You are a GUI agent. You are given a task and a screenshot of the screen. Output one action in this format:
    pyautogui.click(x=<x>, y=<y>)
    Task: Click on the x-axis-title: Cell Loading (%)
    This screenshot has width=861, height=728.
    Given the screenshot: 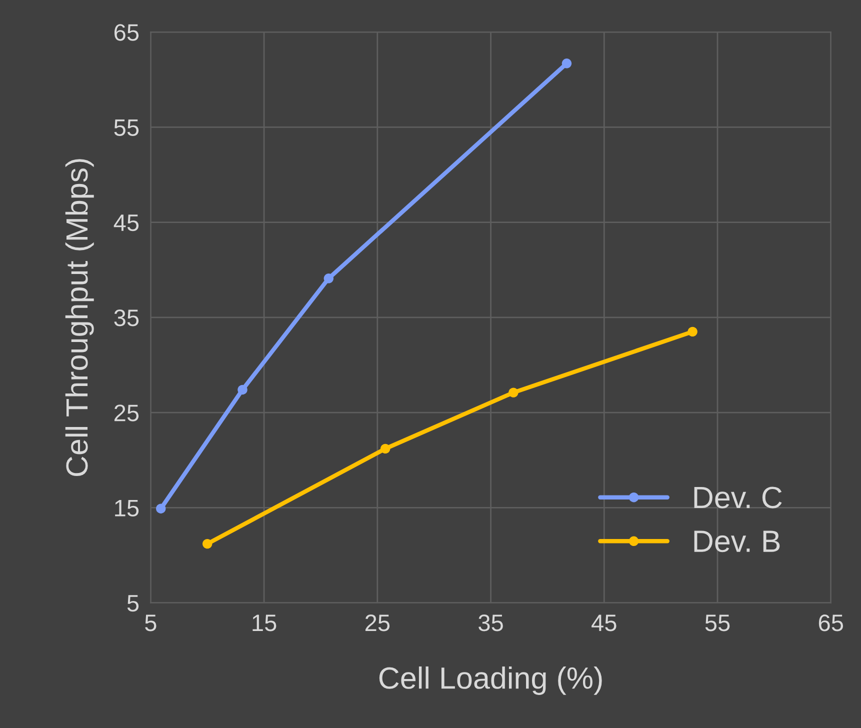 What is the action you would take?
    pyautogui.click(x=490, y=680)
    